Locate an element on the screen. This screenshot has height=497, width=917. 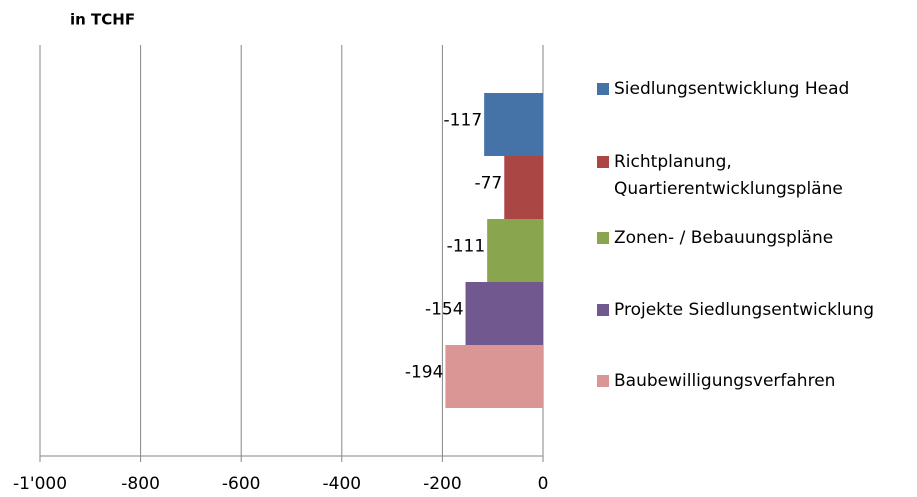
legend-label: Baubewilligungsverfahren is located at coordinates (724, 381).